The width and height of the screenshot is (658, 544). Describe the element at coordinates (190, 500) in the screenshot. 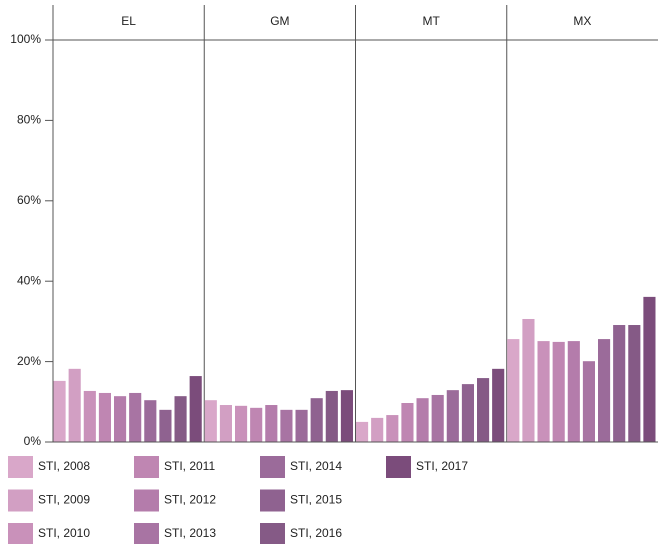

I see `legend-label: STI, 2012` at that location.